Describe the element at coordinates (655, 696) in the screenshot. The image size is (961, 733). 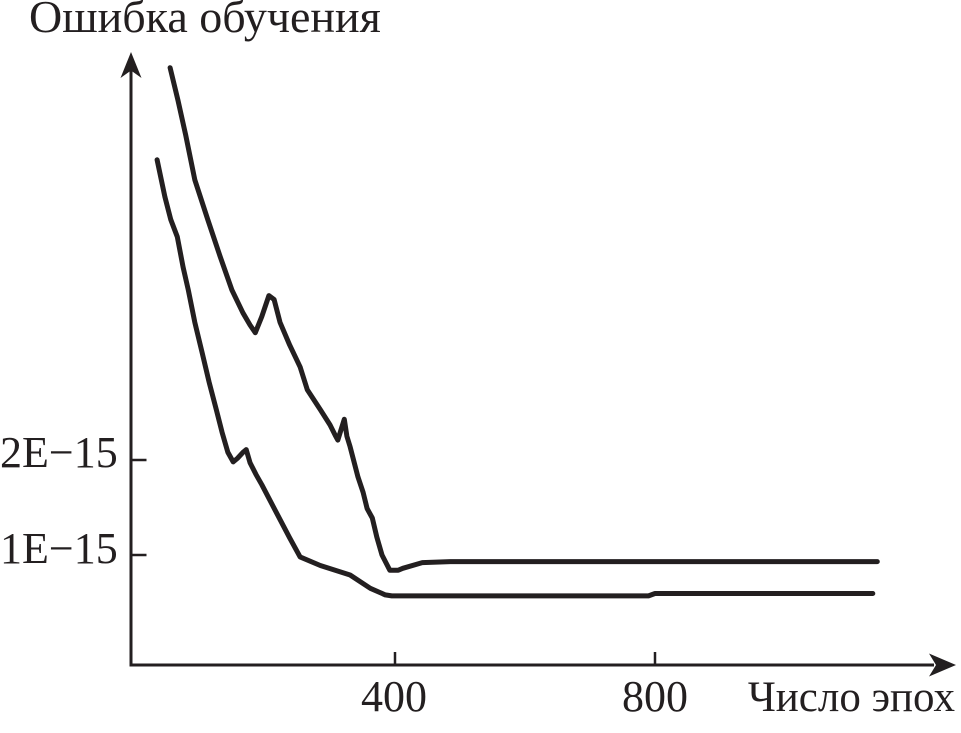
I see `x-tick-label-800: 800` at that location.